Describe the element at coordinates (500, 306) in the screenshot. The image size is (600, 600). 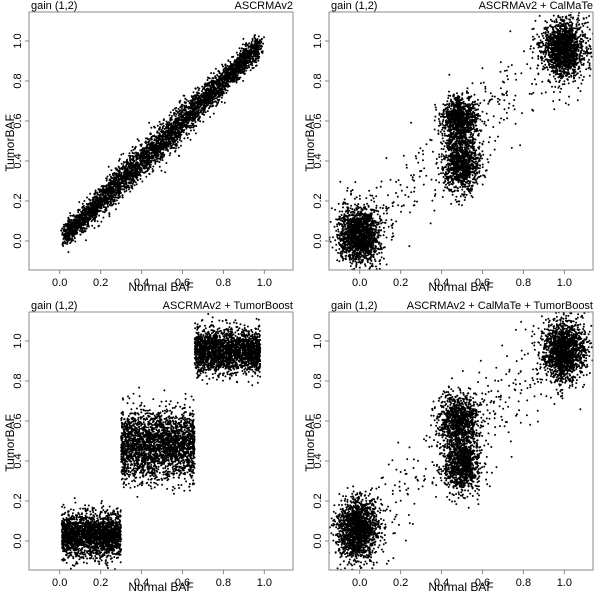
I see `panel-title-right: ASCRMAv2 + CalMaTe + TumorBoost` at that location.